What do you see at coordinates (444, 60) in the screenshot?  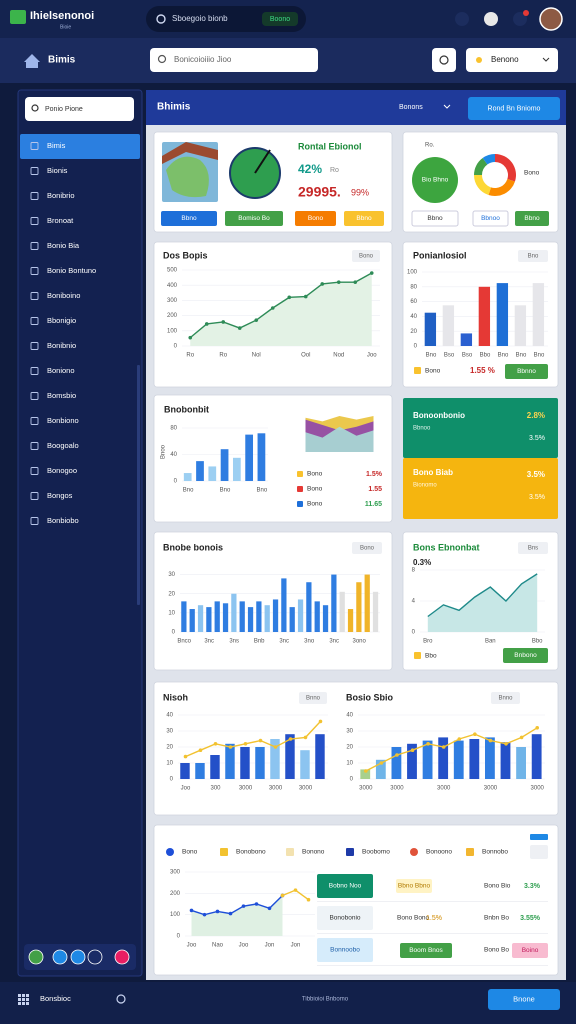 I see `toolbar-button` at bounding box center [444, 60].